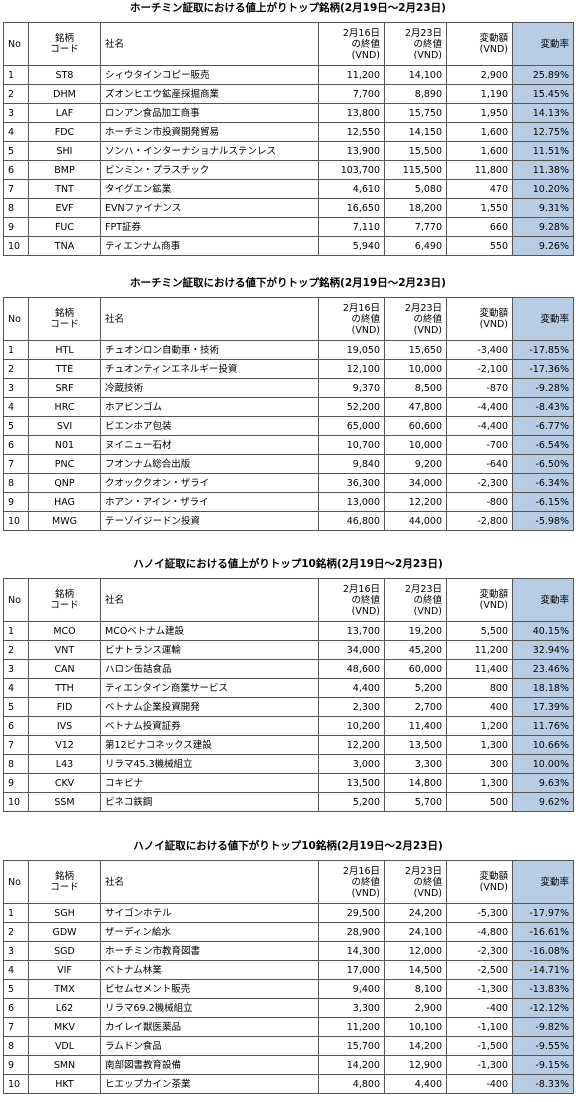 The height and width of the screenshot is (1102, 576). Describe the element at coordinates (64, 989) in the screenshot. I see `table-cell: TMX` at that location.